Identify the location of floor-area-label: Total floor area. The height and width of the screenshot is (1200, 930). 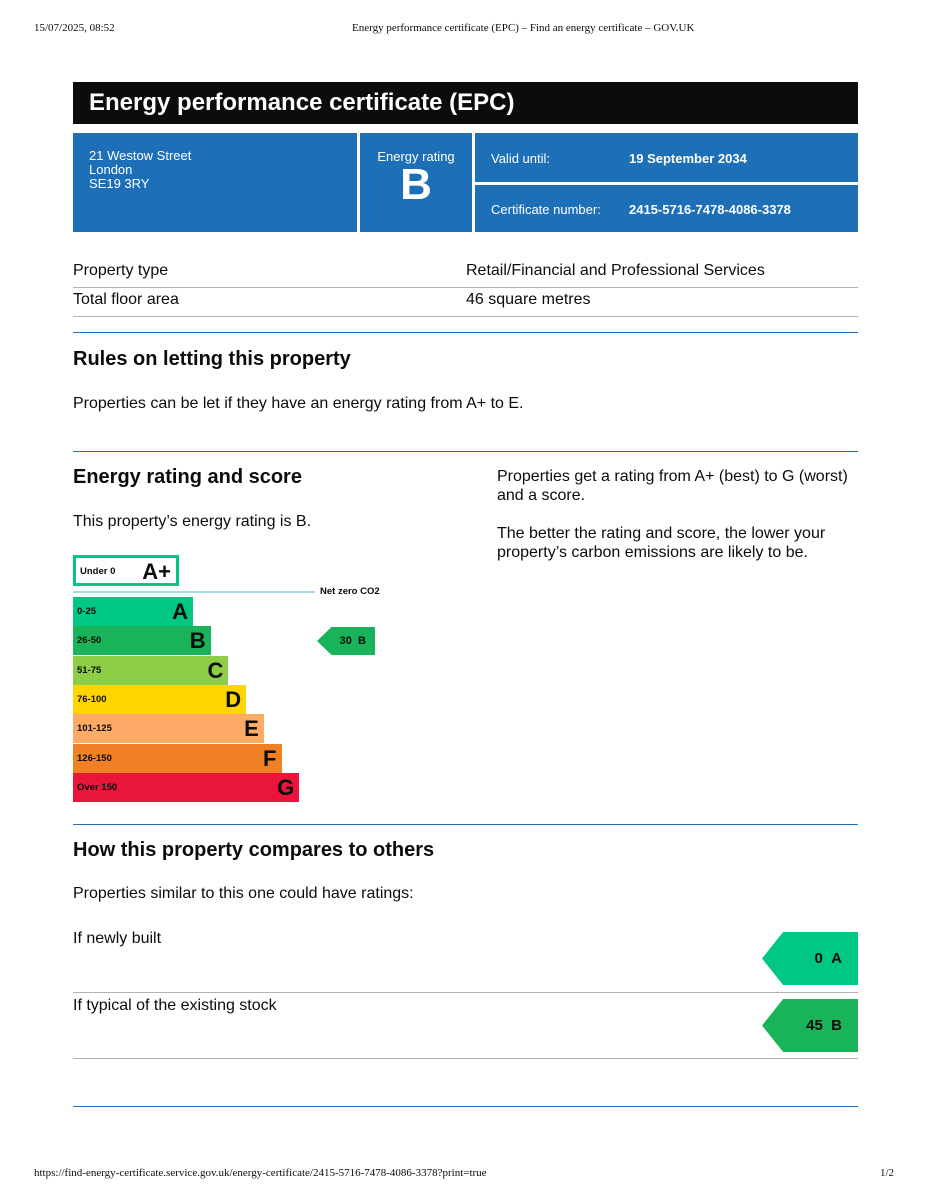
(126, 299).